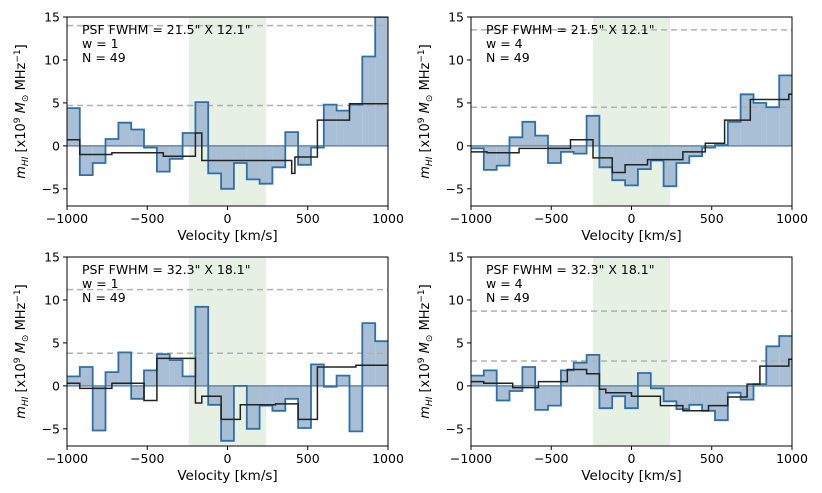 This screenshot has width=822, height=493. I want to click on annotation-line: PSF FWHM = 32.3" X 18.1", so click(570, 269).